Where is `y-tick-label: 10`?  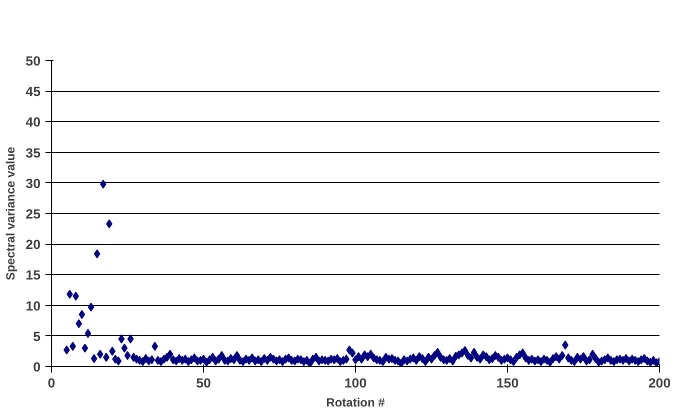 y-tick-label: 10 is located at coordinates (33, 306).